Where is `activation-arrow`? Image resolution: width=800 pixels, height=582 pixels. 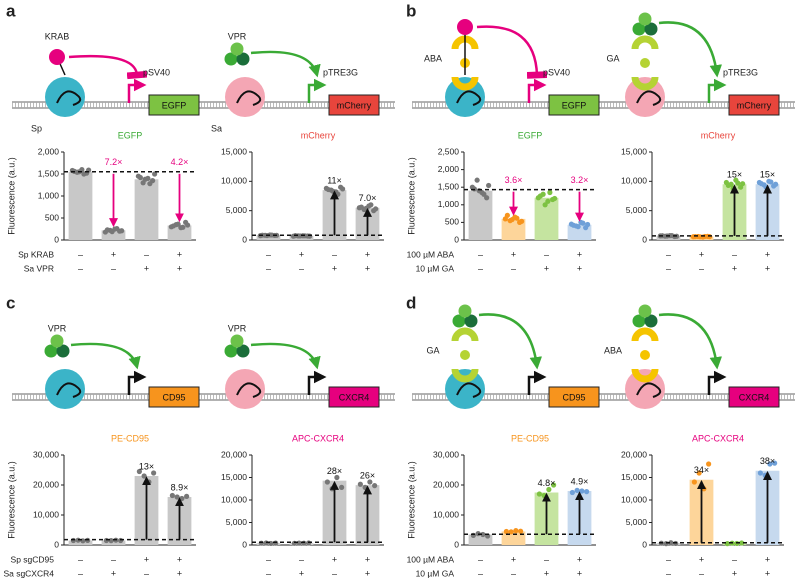 activation-arrow is located at coordinates (690, 341).